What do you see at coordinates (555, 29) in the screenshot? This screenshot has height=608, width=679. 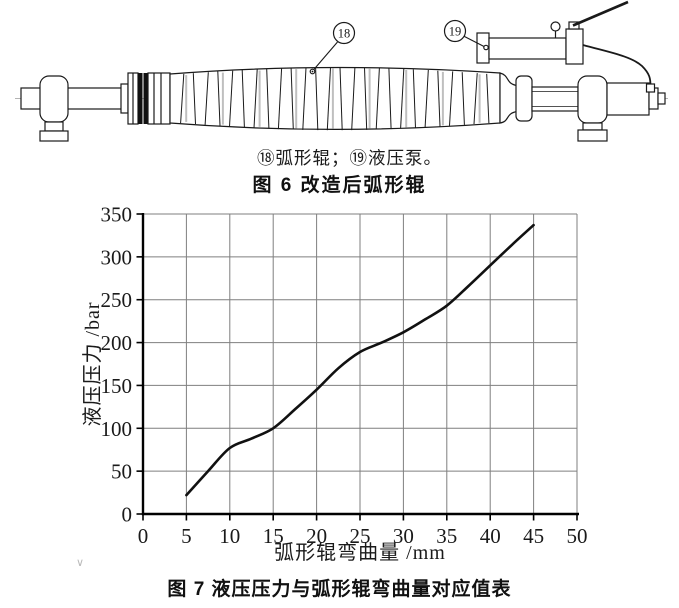 I see `pump-gauge-icon` at bounding box center [555, 29].